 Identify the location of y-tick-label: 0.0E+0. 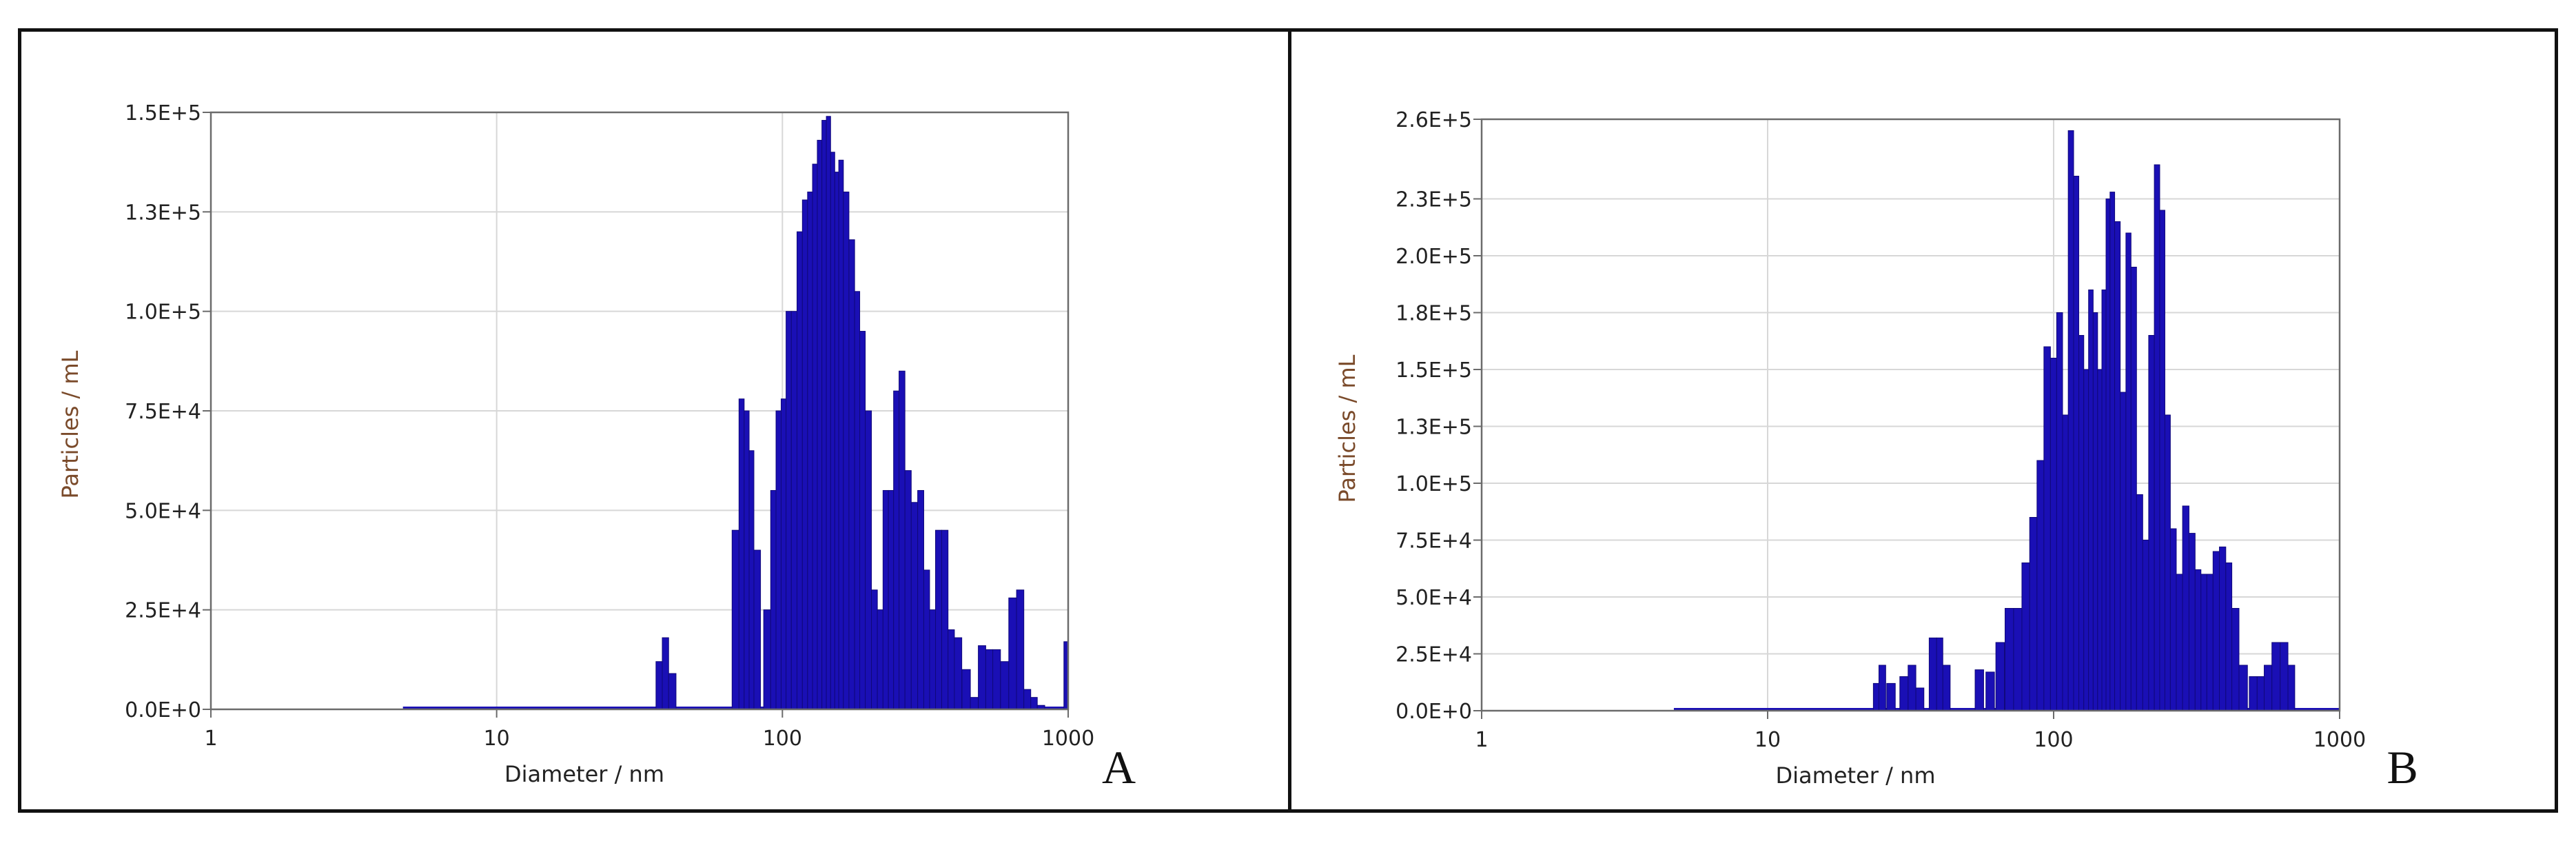
(1434, 712).